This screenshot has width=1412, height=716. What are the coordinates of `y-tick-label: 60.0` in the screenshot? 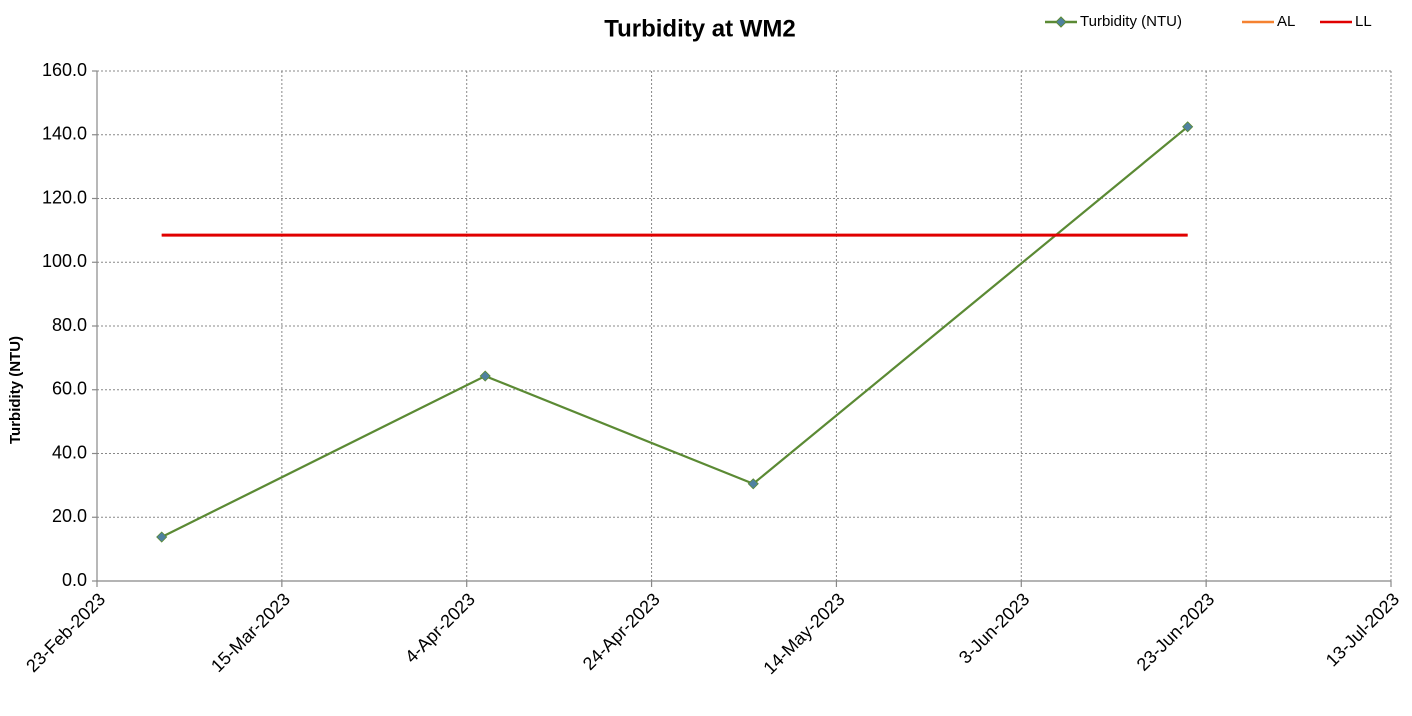 It's located at (69, 389).